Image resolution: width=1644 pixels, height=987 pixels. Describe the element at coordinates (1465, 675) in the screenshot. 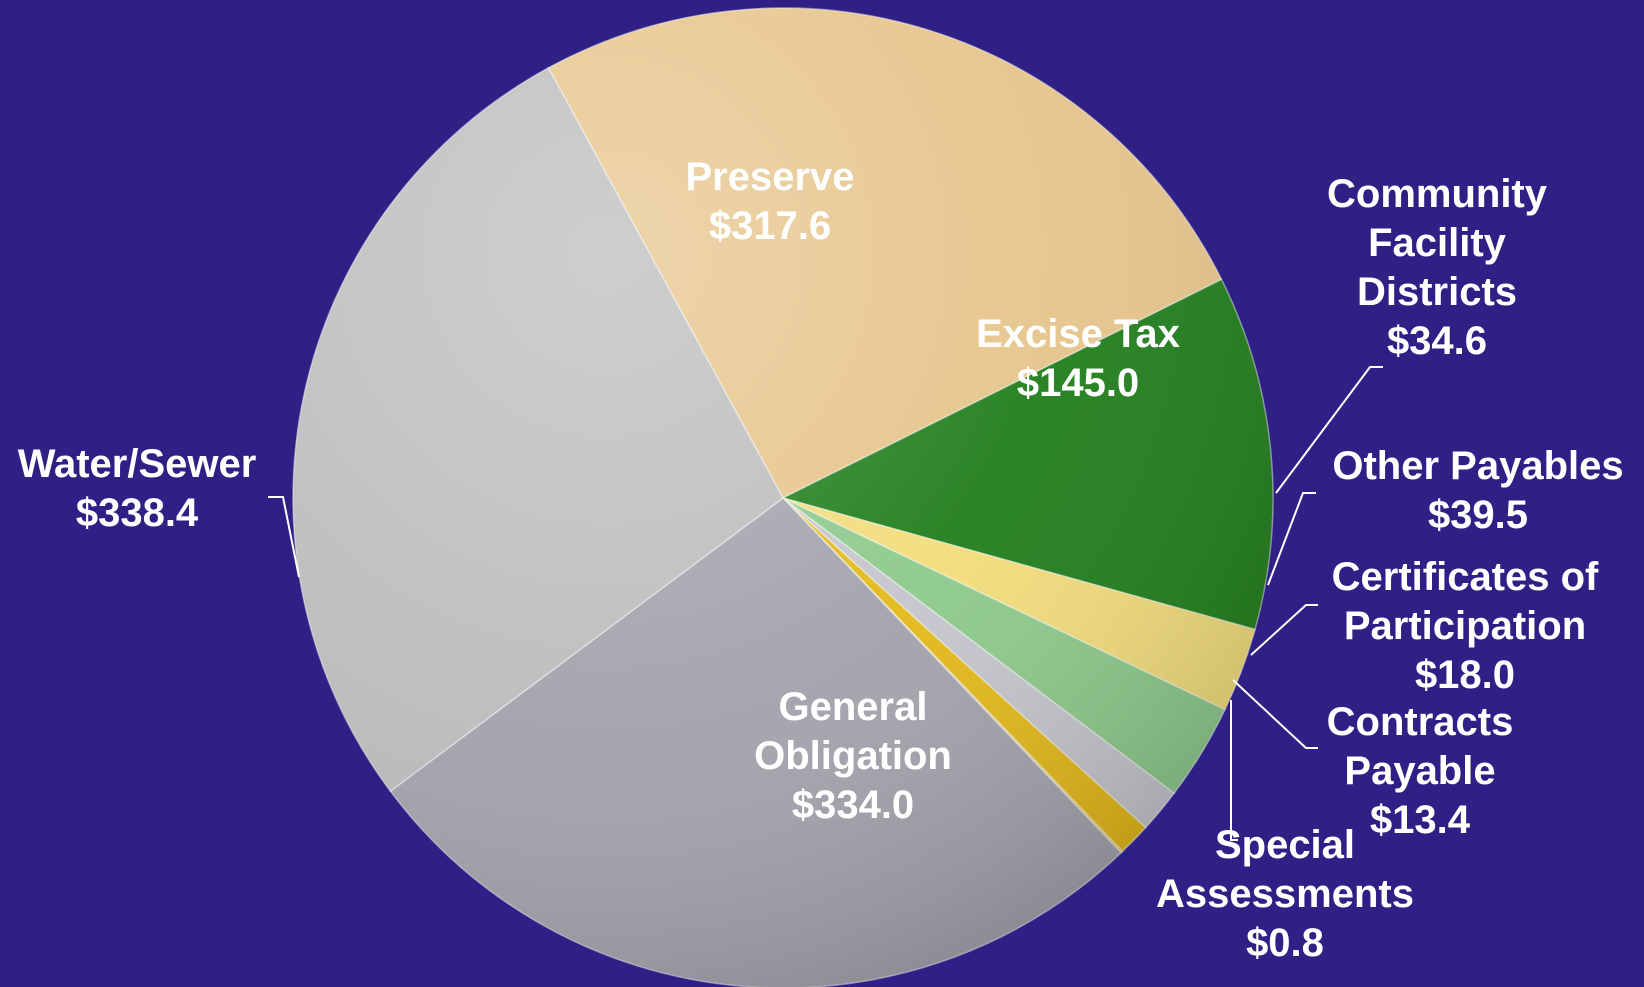

I see `label-line: $18.0` at that location.